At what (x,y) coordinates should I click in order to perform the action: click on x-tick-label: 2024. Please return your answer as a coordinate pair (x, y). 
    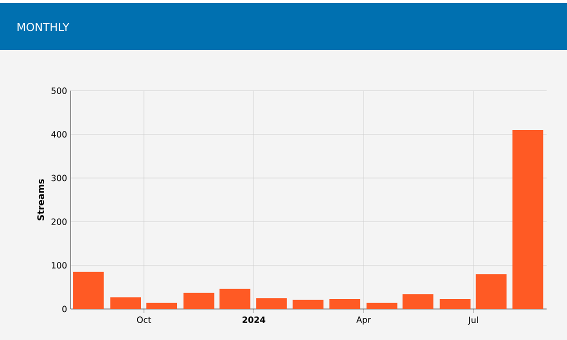
    Looking at the image, I should click on (254, 319).